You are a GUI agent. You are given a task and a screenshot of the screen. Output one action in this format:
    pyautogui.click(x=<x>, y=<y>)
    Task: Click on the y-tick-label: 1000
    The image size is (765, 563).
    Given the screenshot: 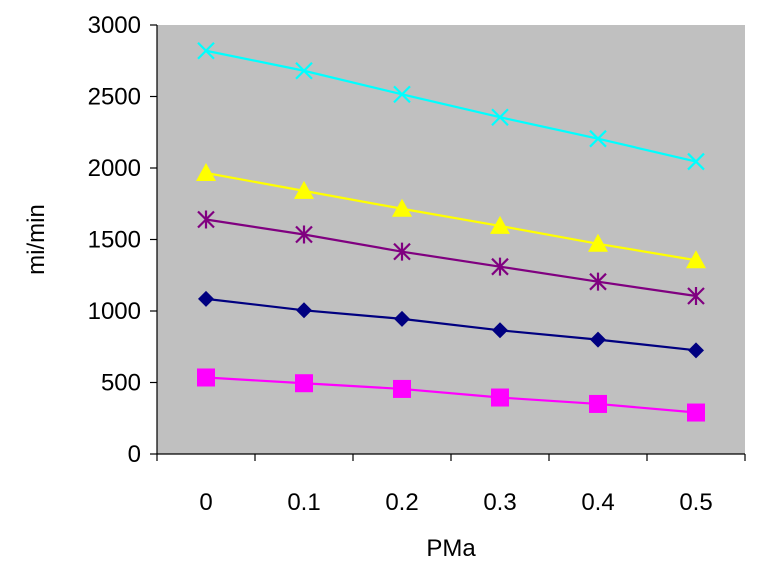 What is the action you would take?
    pyautogui.click(x=114, y=311)
    